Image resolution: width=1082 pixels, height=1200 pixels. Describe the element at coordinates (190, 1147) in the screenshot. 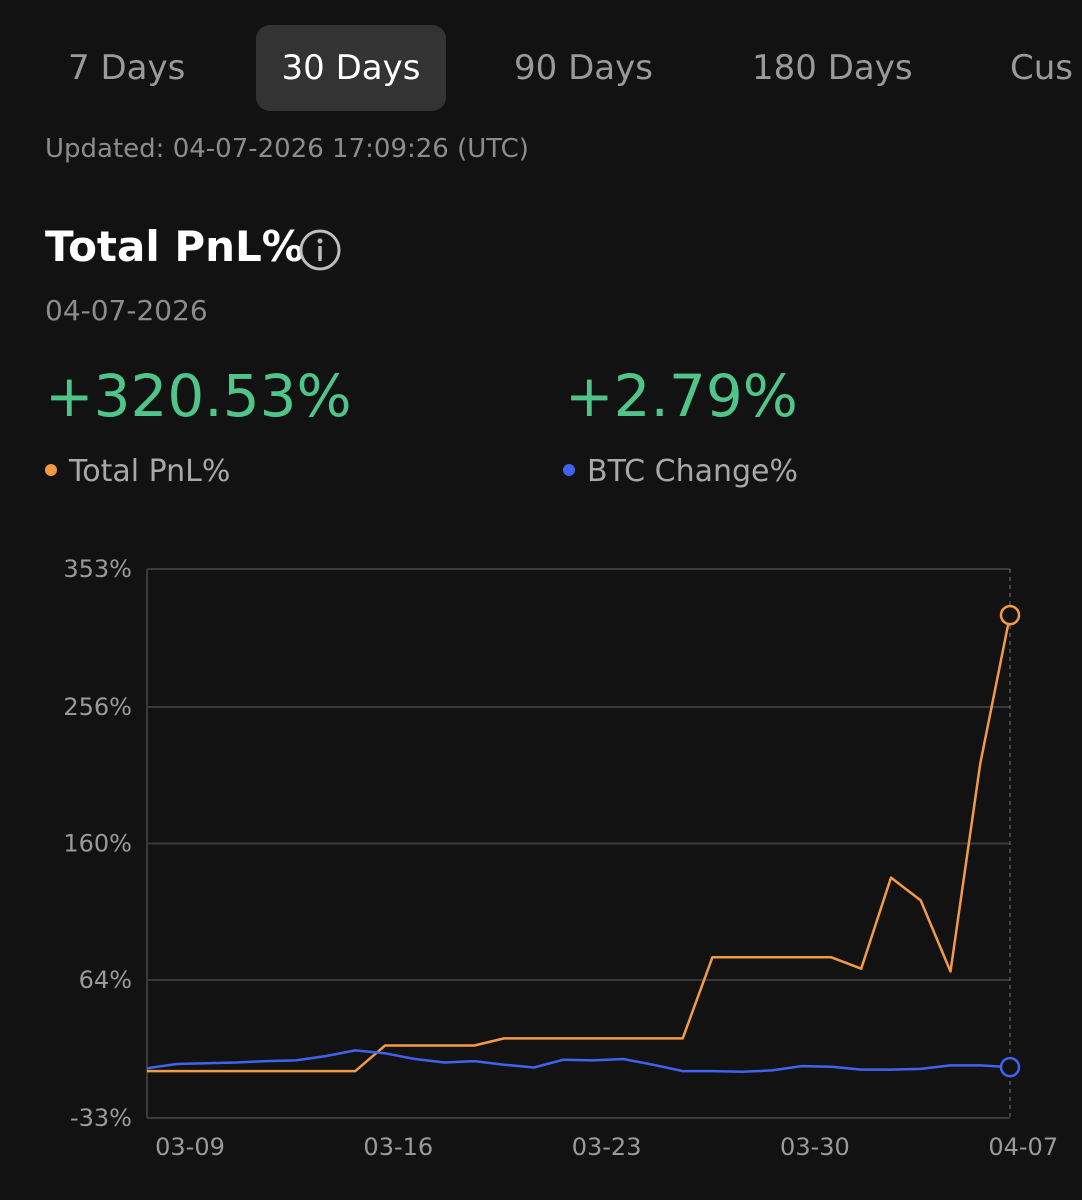

I see `x-tick-label: 03-09` at that location.